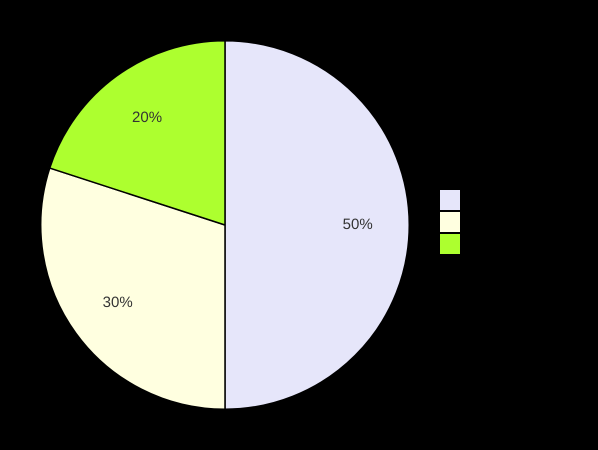 The image size is (598, 450). What do you see at coordinates (117, 303) in the screenshot?
I see `data-label: 30%` at bounding box center [117, 303].